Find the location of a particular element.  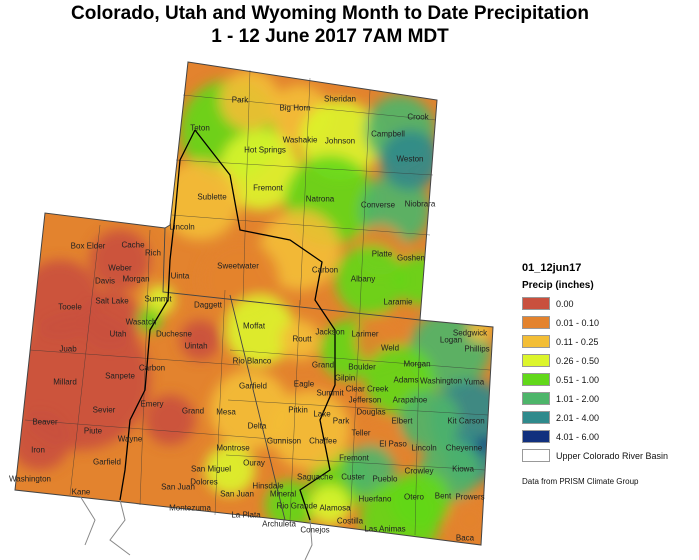

legend-row: 0.11 - 0.25 is located at coordinates (595, 341).